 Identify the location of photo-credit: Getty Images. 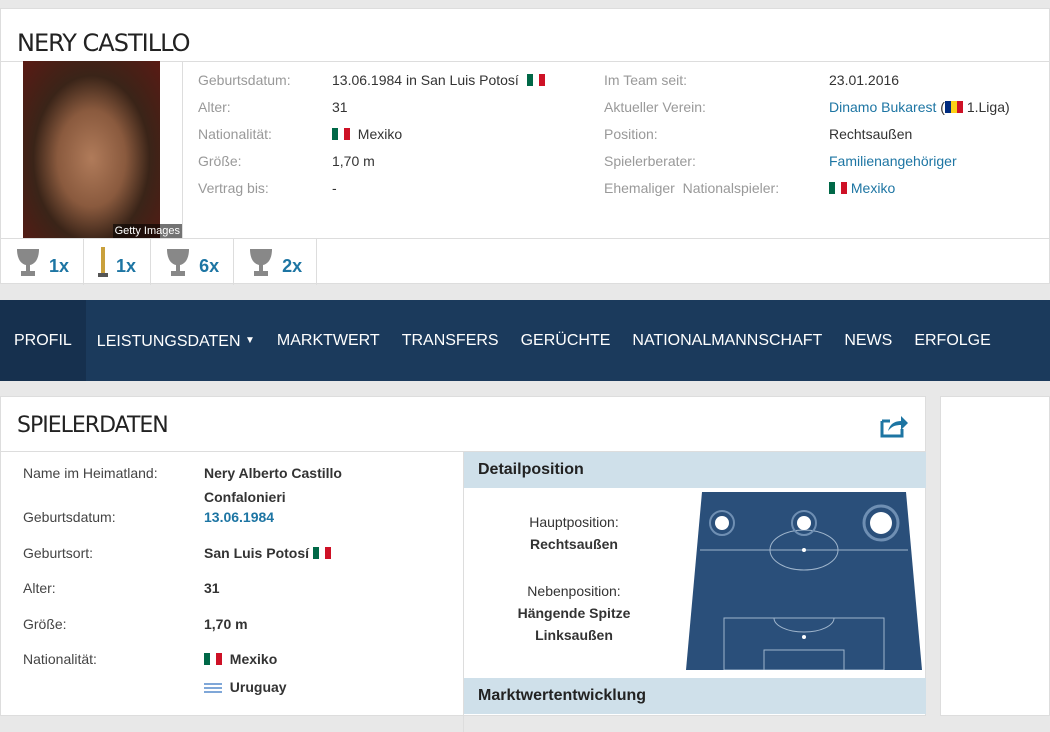
(147, 231).